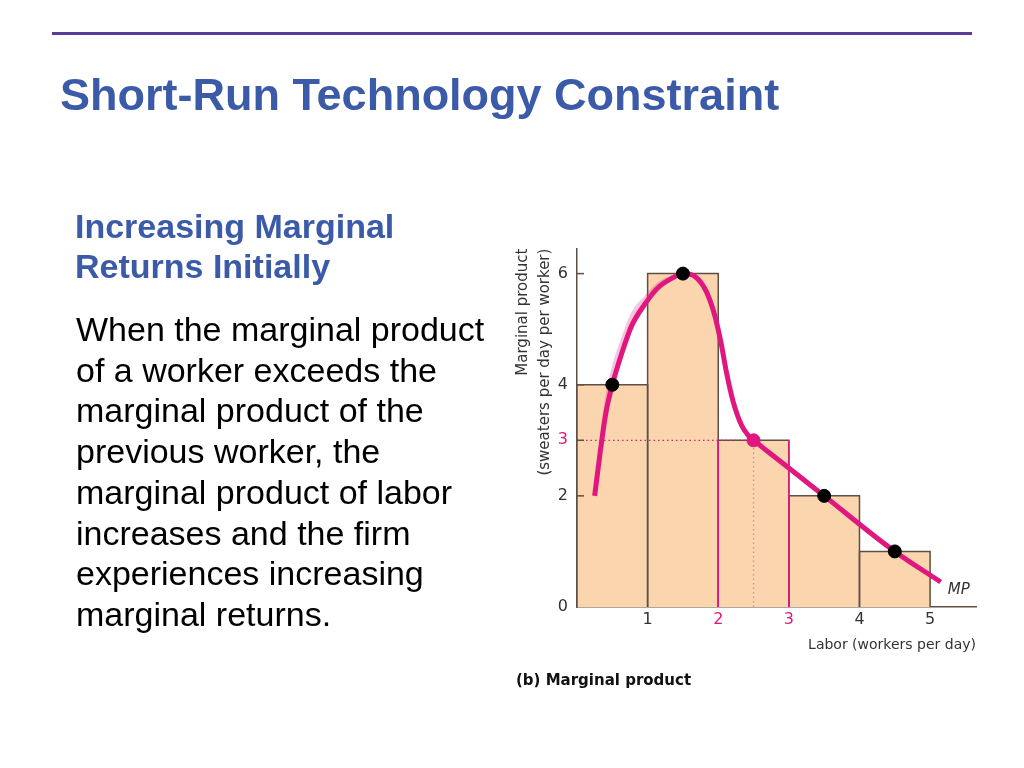 The width and height of the screenshot is (1024, 768). I want to click on chart-title: Short-Run Technology Constraint, so click(420, 95).